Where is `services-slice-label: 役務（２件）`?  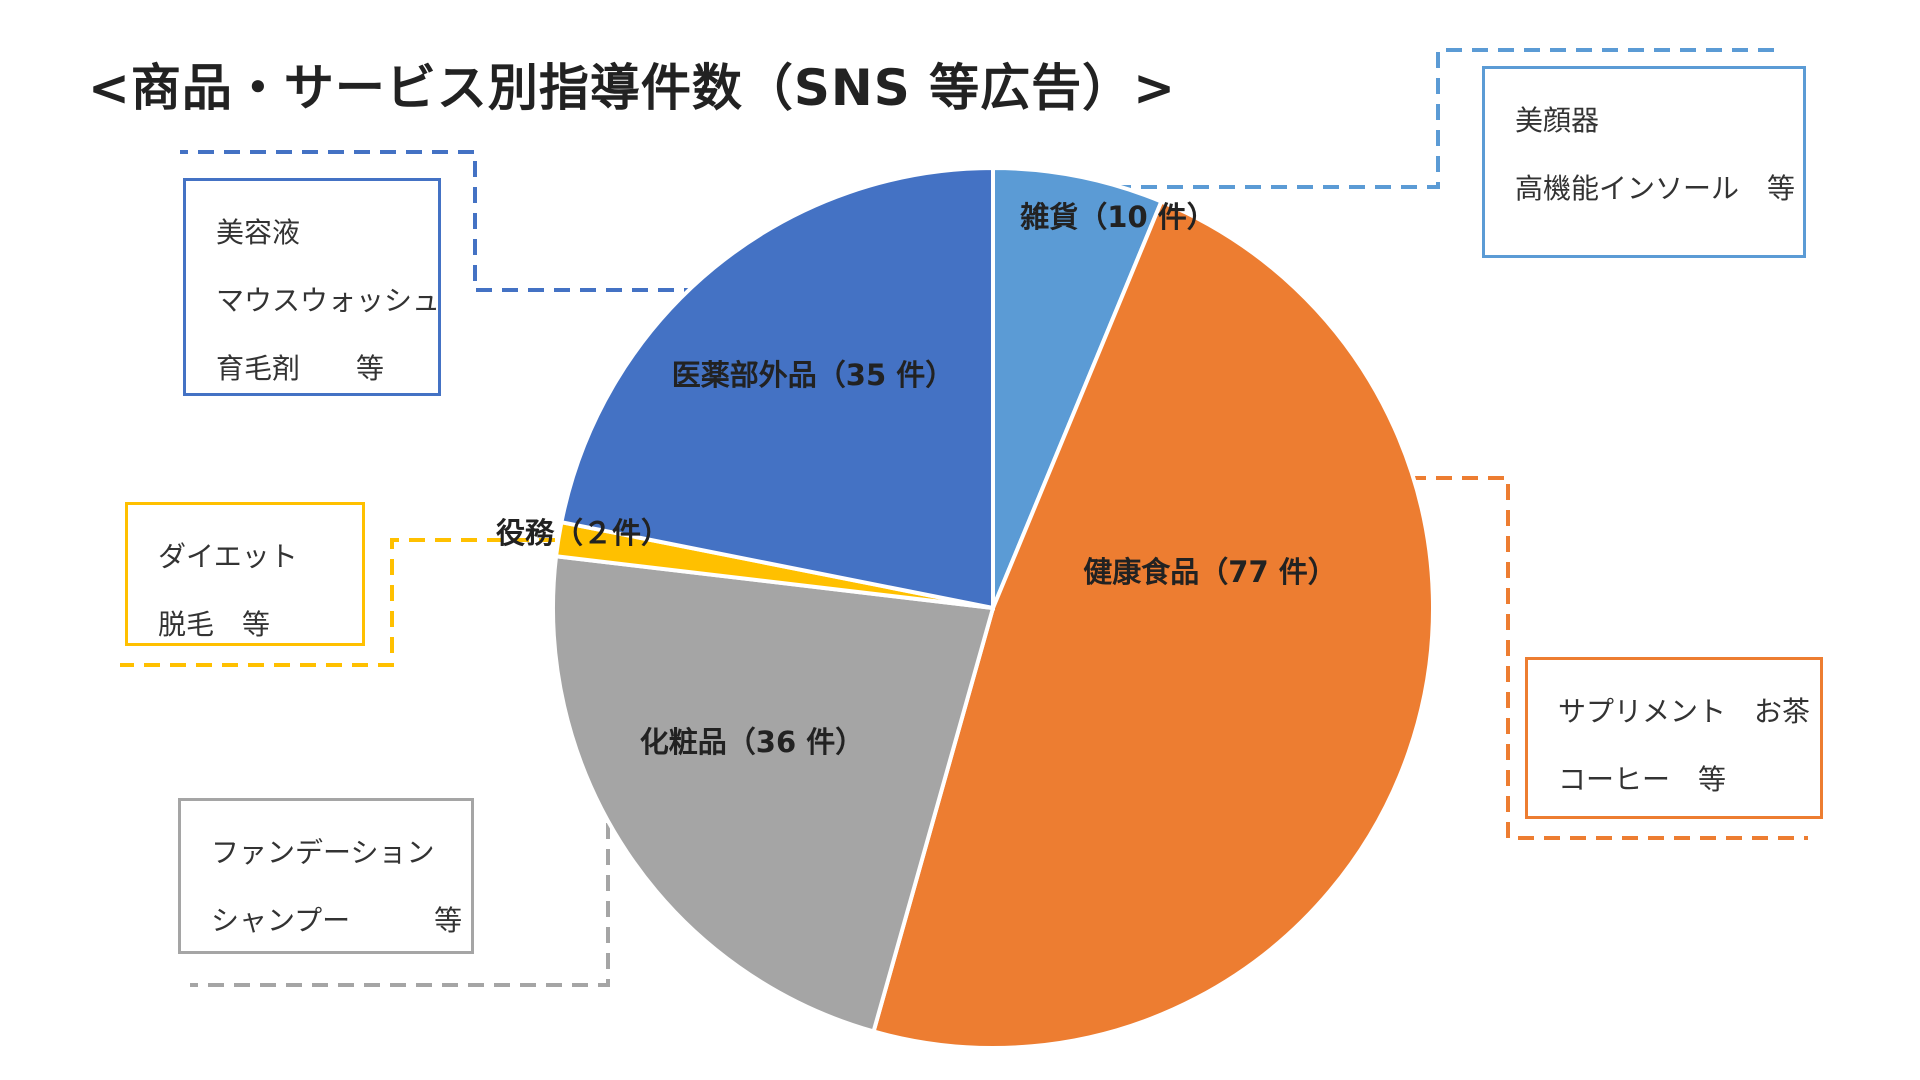 services-slice-label: 役務（２件） is located at coordinates (583, 533).